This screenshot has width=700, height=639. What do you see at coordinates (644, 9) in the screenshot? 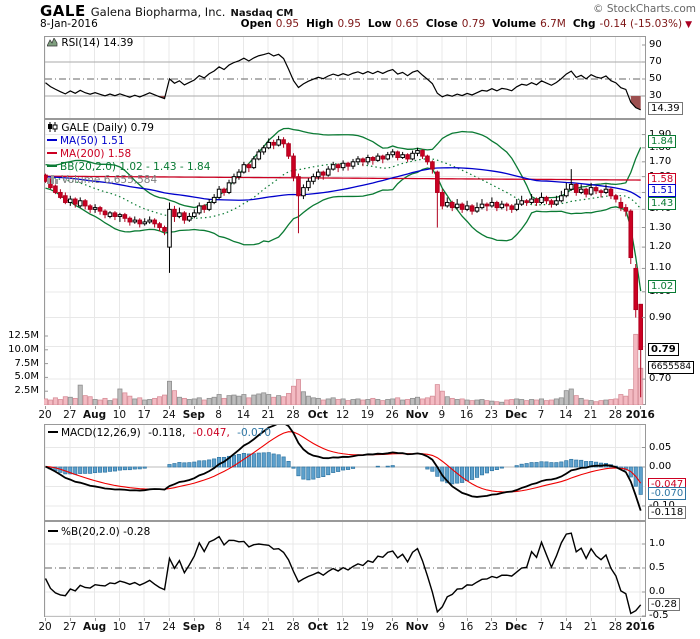
I see `stockcharts-credit: © StockCharts.com` at bounding box center [644, 9].